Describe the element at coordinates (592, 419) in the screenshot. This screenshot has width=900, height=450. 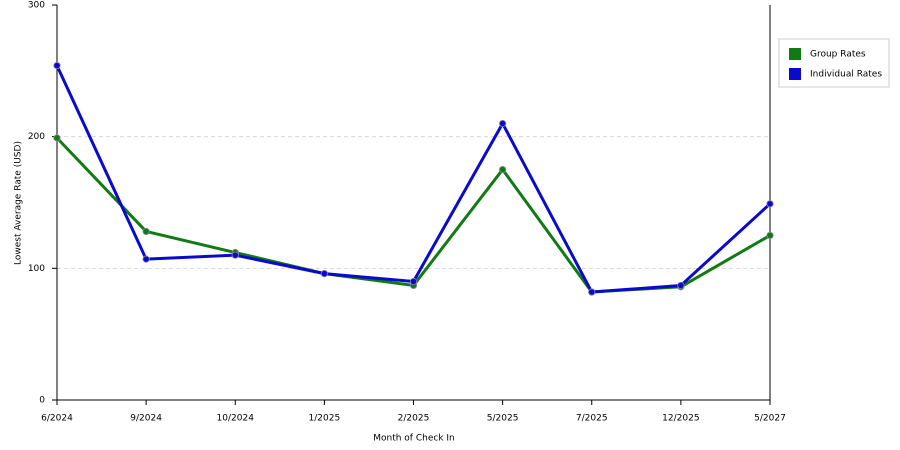
I see `x-tick-label: 7/2025` at that location.